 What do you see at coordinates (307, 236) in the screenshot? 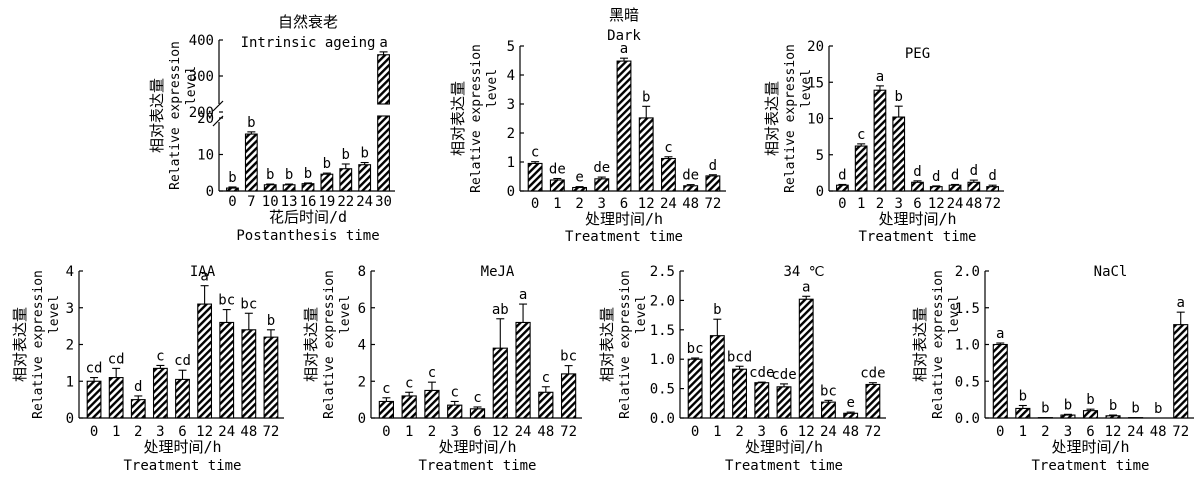
I see `x-axis-label: Postanthesis time` at bounding box center [307, 236].